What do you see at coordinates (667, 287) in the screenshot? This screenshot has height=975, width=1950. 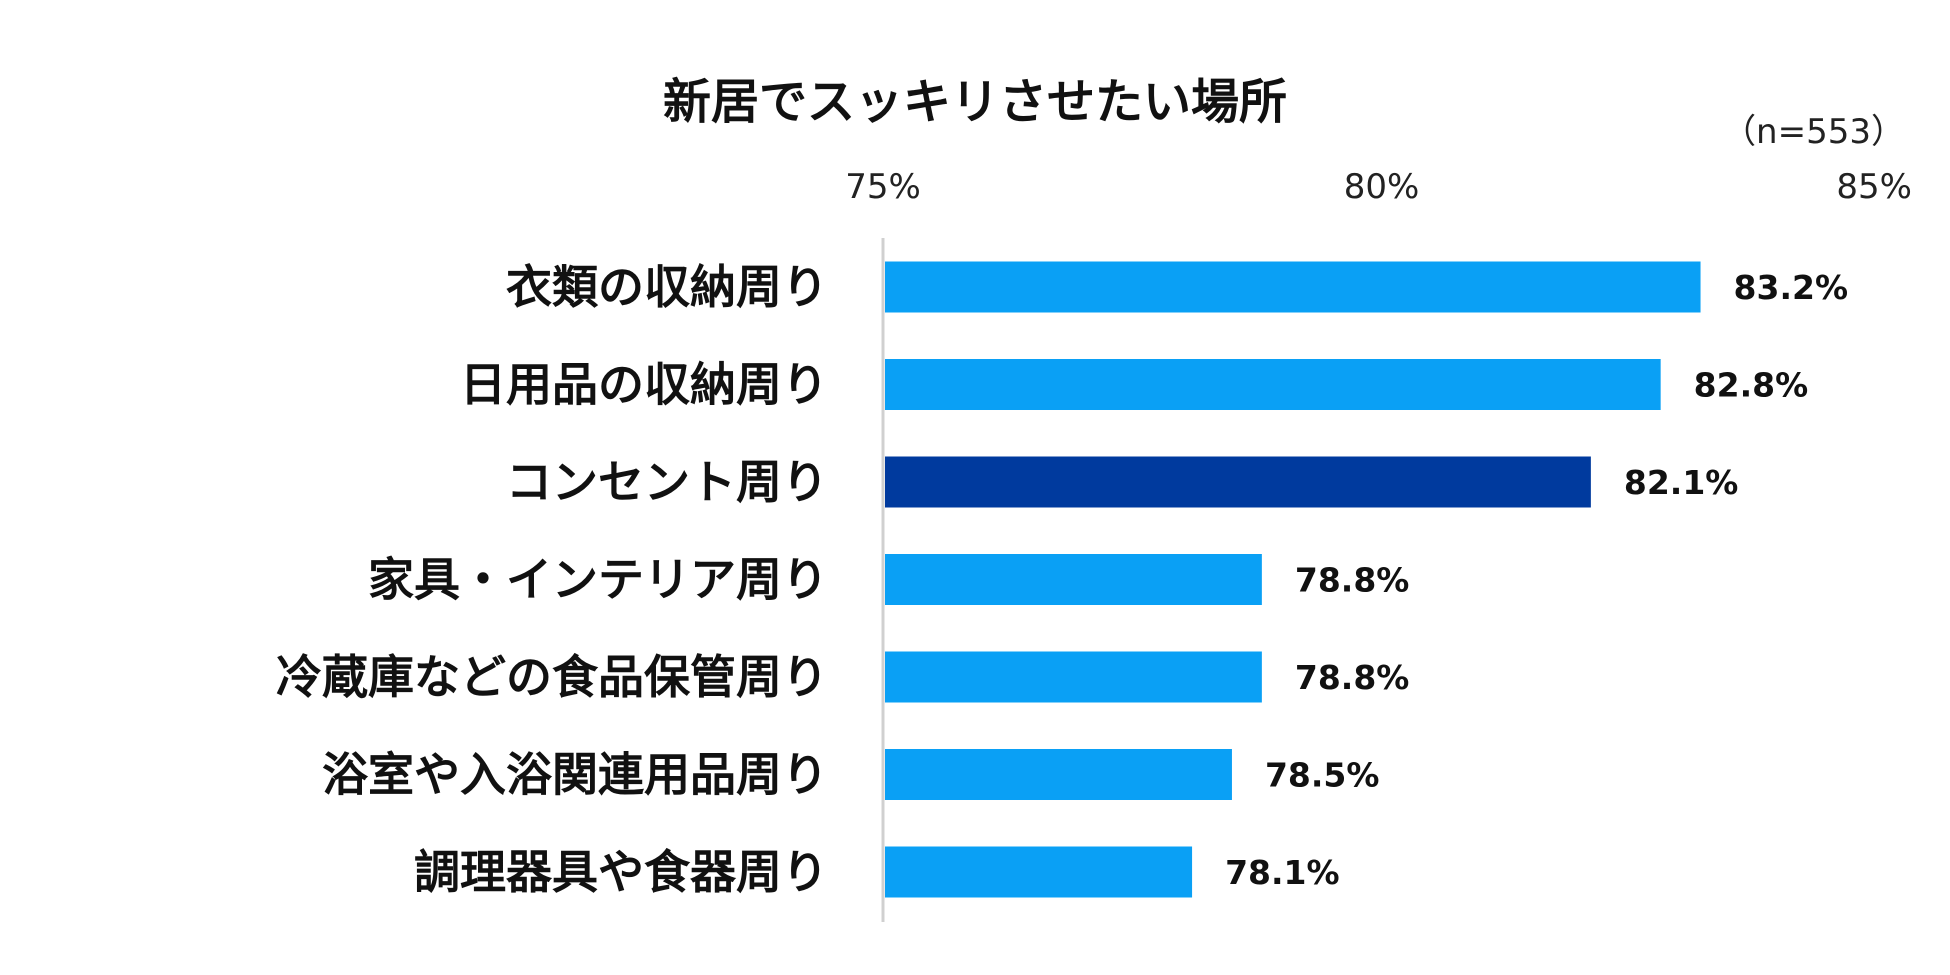 I see `category-label: 衣類の収納周り` at bounding box center [667, 287].